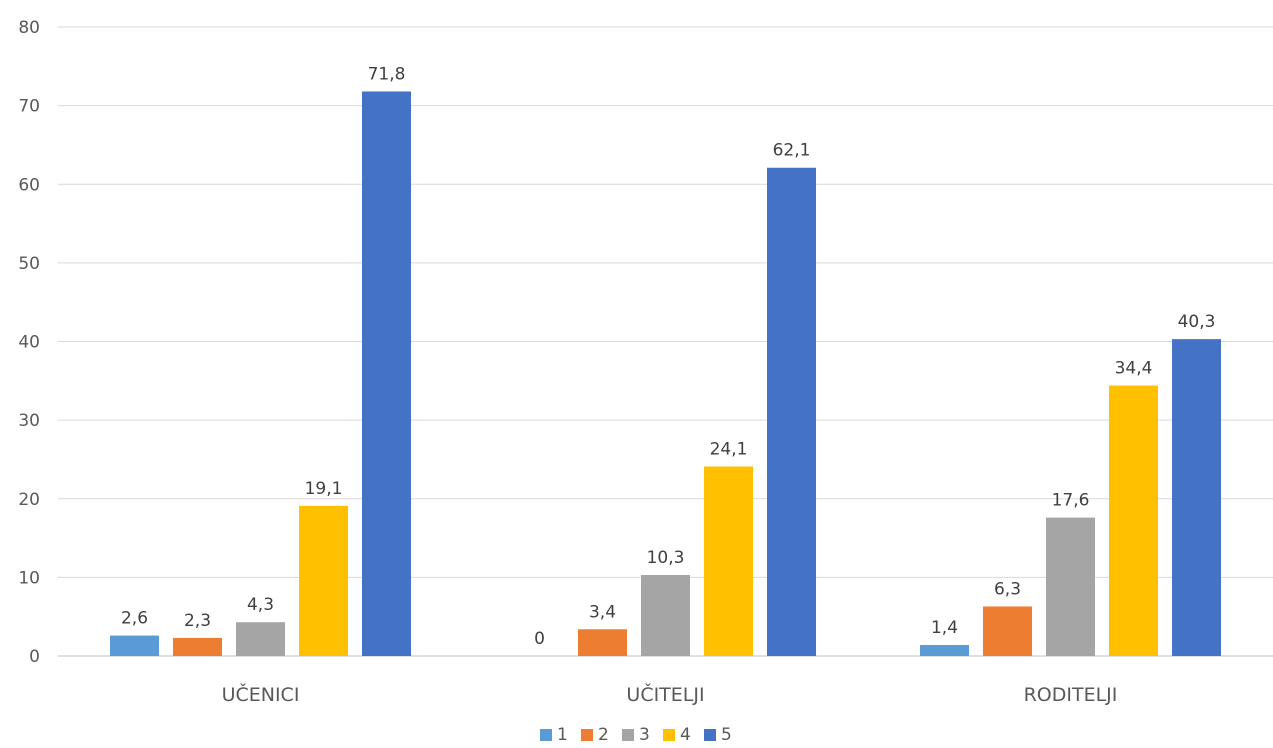  Describe the element at coordinates (29, 500) in the screenshot. I see `y-tick-label: 20` at that location.